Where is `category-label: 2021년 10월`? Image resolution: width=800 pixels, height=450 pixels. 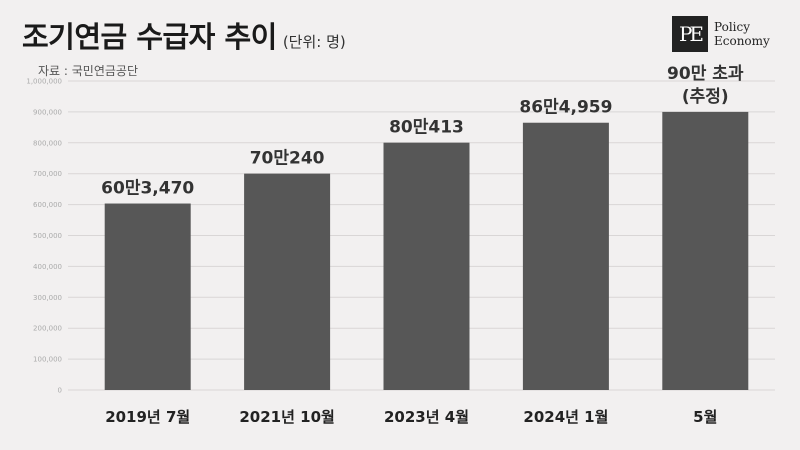
category-label: 2021년 10월 is located at coordinates (286, 417).